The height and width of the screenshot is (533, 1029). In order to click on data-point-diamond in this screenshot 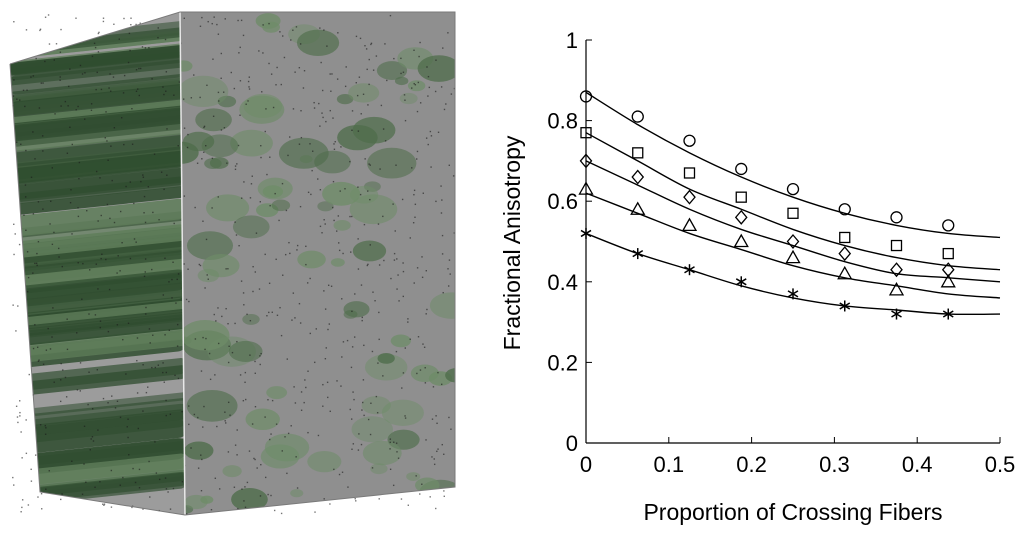, I will do `click(586, 161)`.